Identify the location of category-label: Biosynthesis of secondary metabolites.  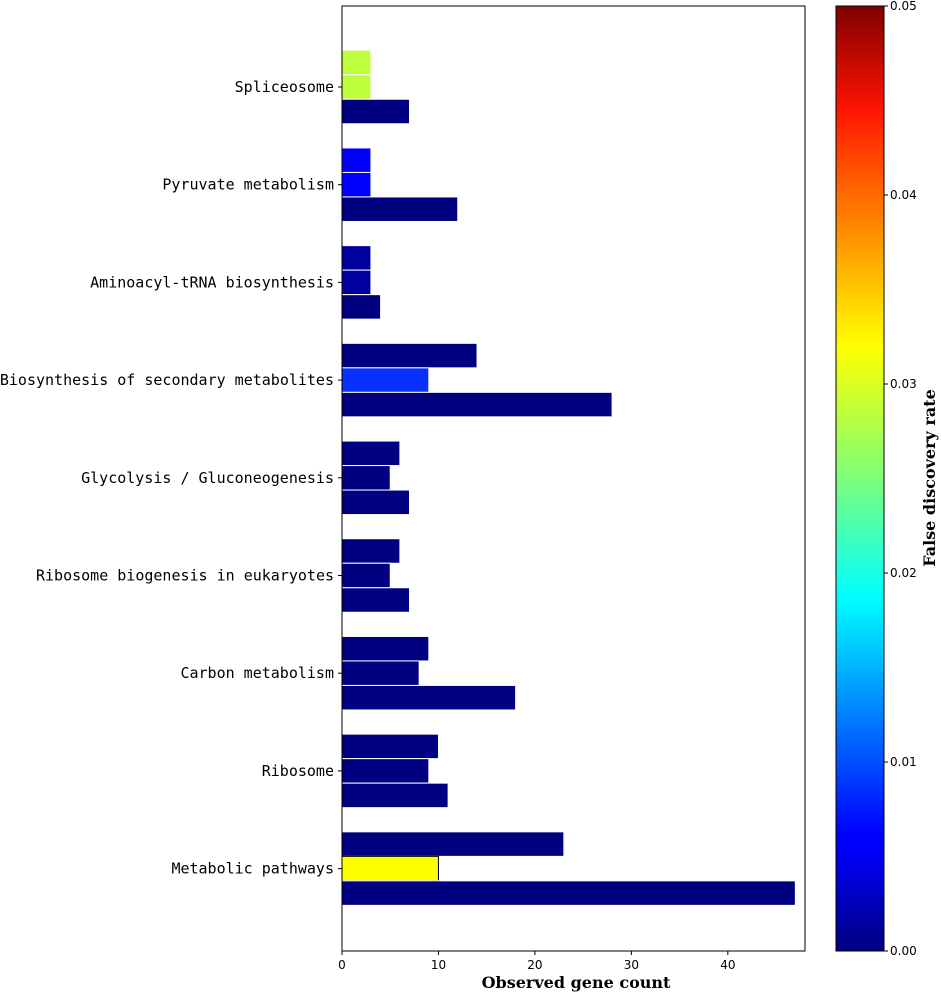
(167, 380).